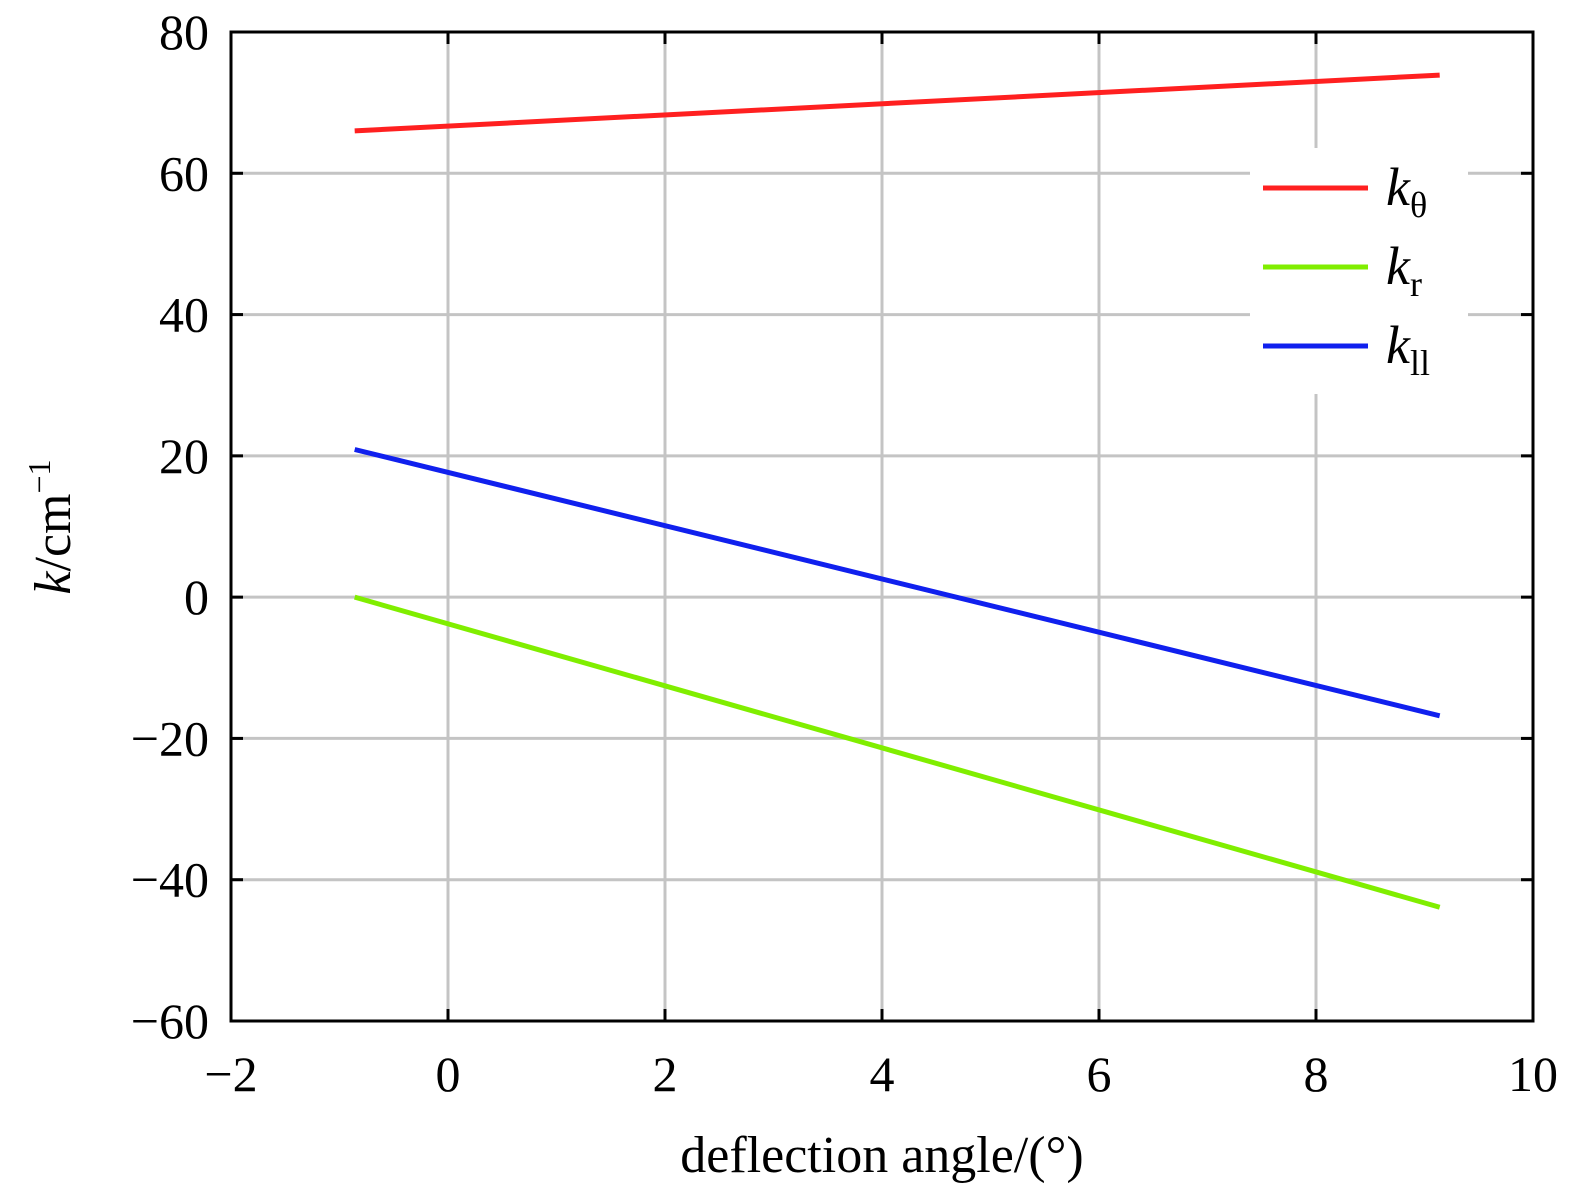 This screenshot has width=1583, height=1203. Describe the element at coordinates (1316, 1074) in the screenshot. I see `x-tick-label: 8` at that location.